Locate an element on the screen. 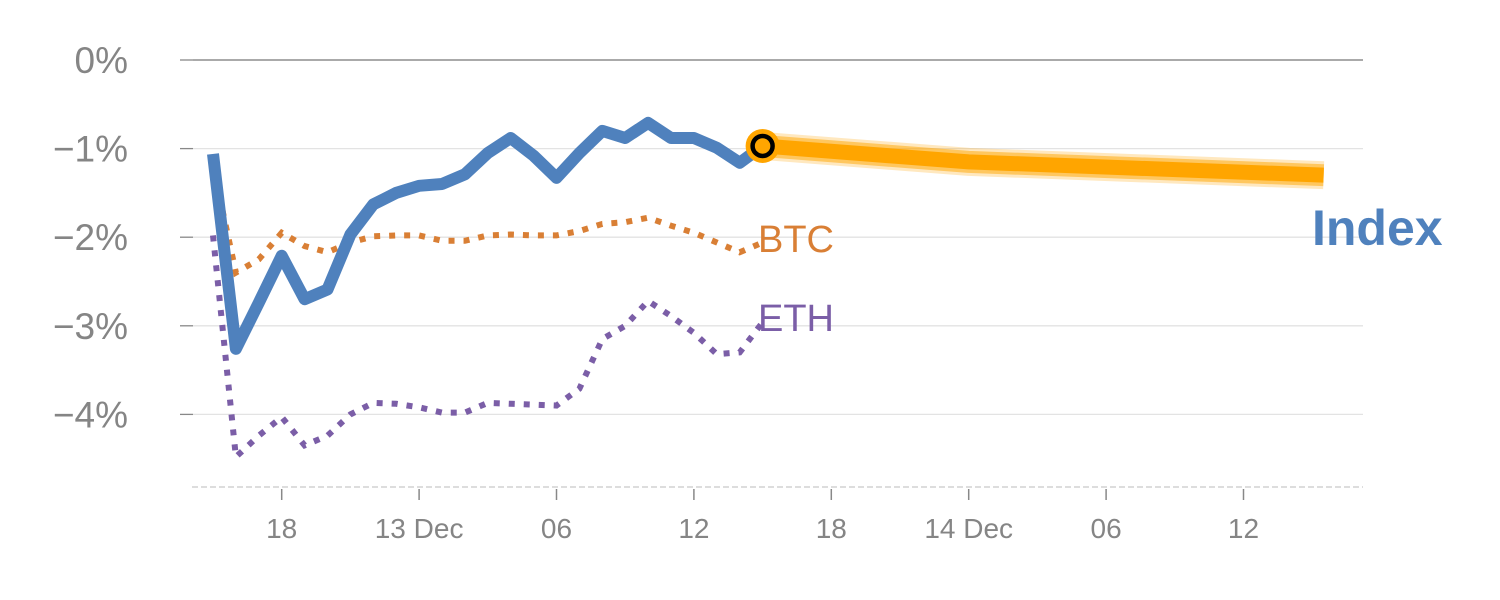 Image resolution: width=1500 pixels, height=600 pixels. y-tick-label: 0% is located at coordinates (101, 60).